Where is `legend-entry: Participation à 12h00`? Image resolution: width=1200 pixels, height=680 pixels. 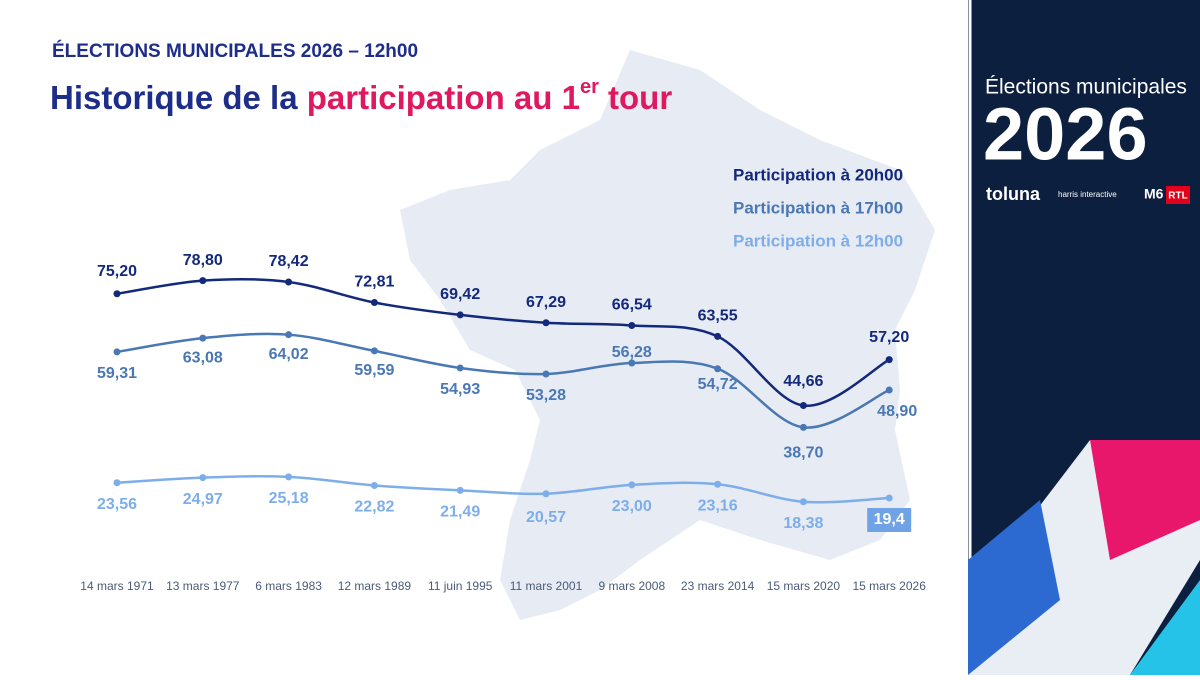 legend-entry: Participation à 12h00 is located at coordinates (818, 240).